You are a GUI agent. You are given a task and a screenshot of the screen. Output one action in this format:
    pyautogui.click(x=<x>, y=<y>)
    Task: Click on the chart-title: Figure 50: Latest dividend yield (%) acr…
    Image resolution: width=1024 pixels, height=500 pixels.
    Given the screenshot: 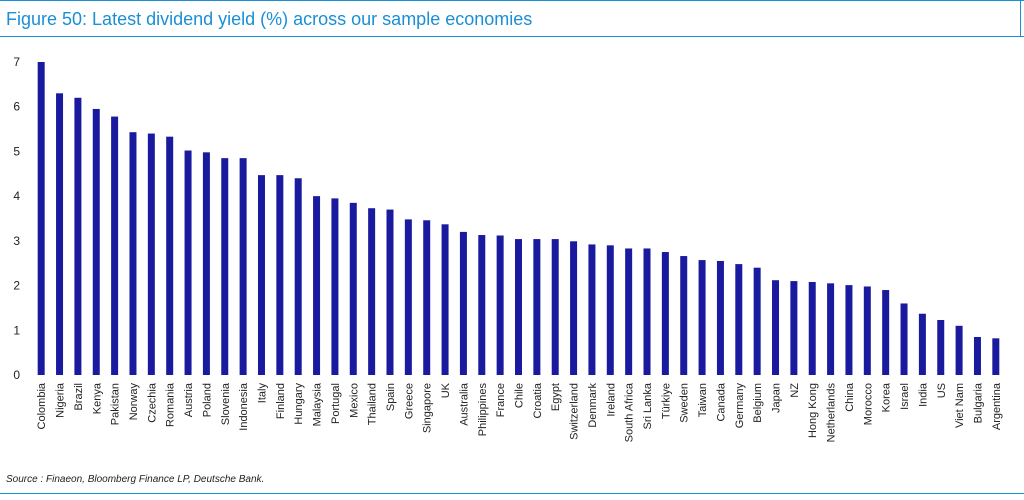 What is the action you would take?
    pyautogui.click(x=269, y=19)
    